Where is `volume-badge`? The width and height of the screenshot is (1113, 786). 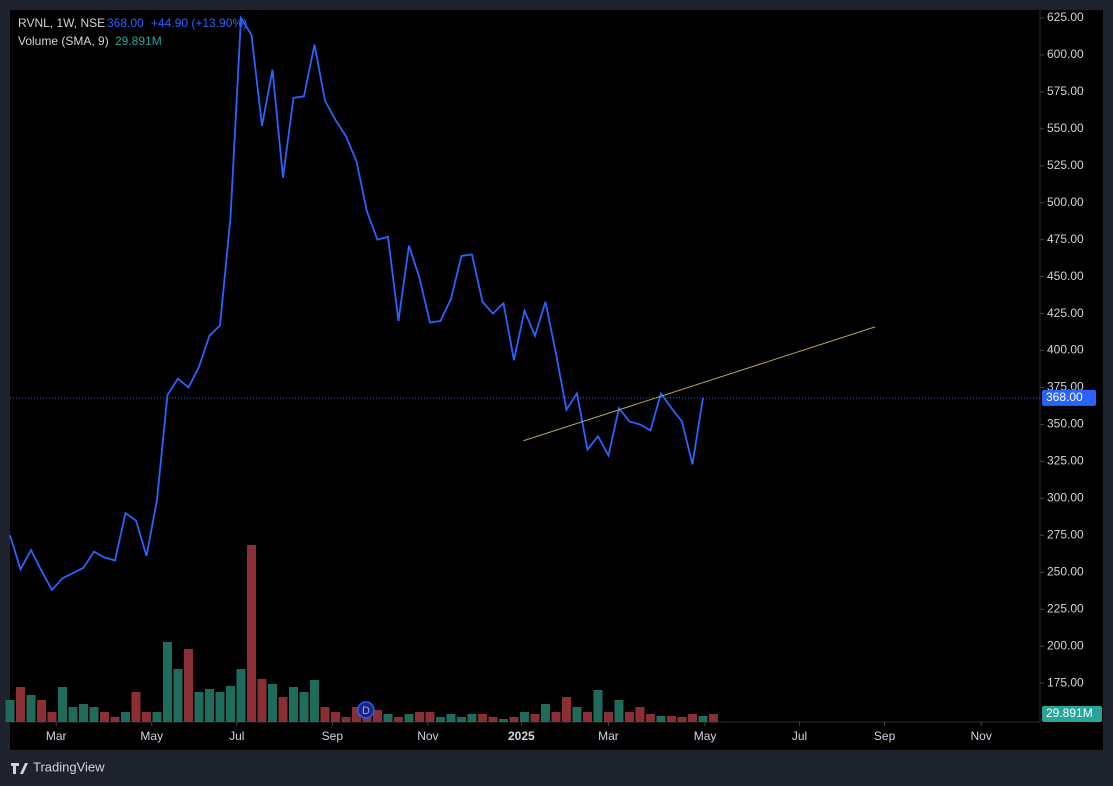
volume-badge is located at coordinates (1072, 714).